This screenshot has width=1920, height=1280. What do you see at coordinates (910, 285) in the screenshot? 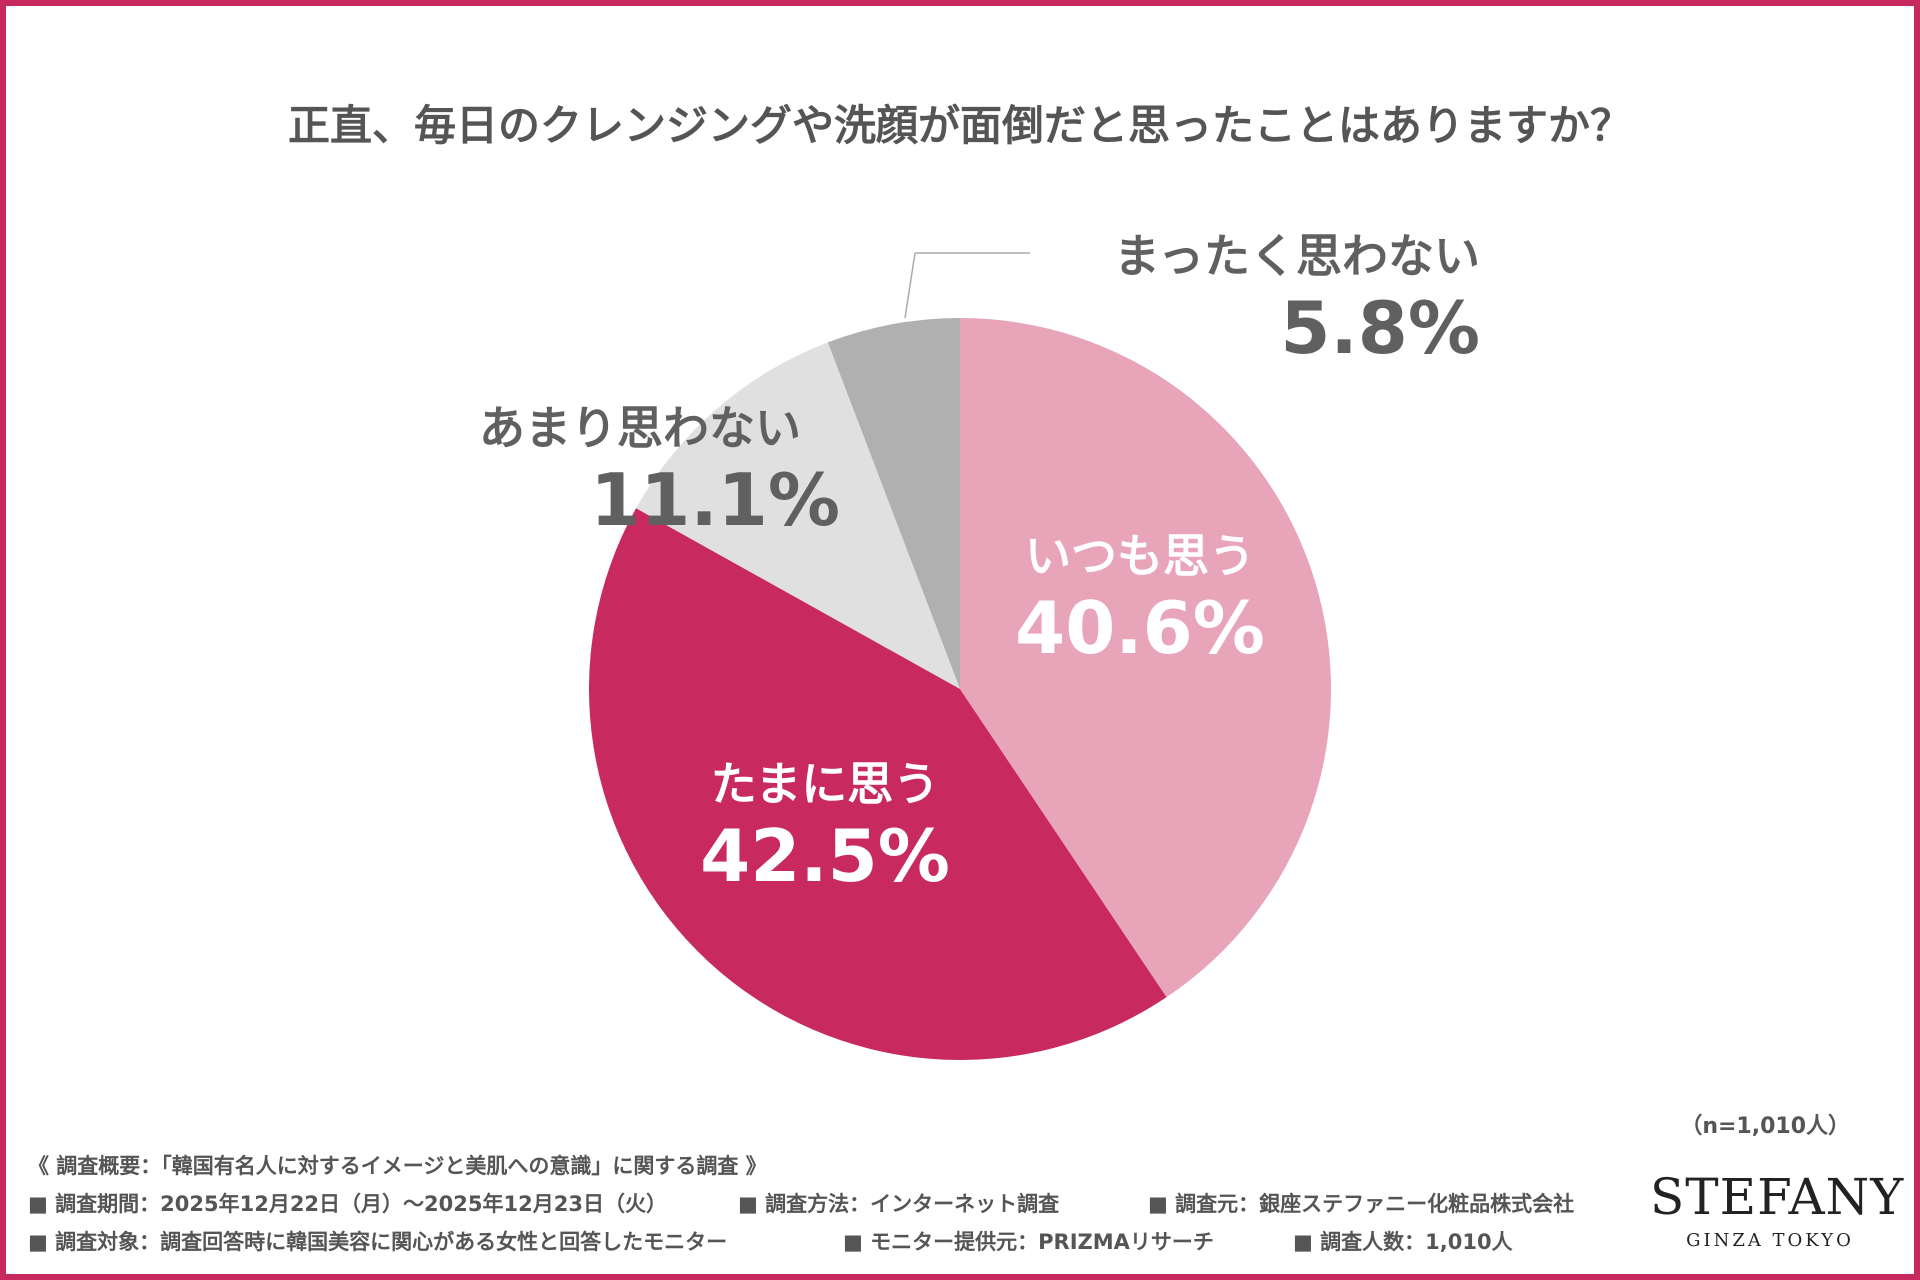
I see `leader-line` at bounding box center [910, 285].